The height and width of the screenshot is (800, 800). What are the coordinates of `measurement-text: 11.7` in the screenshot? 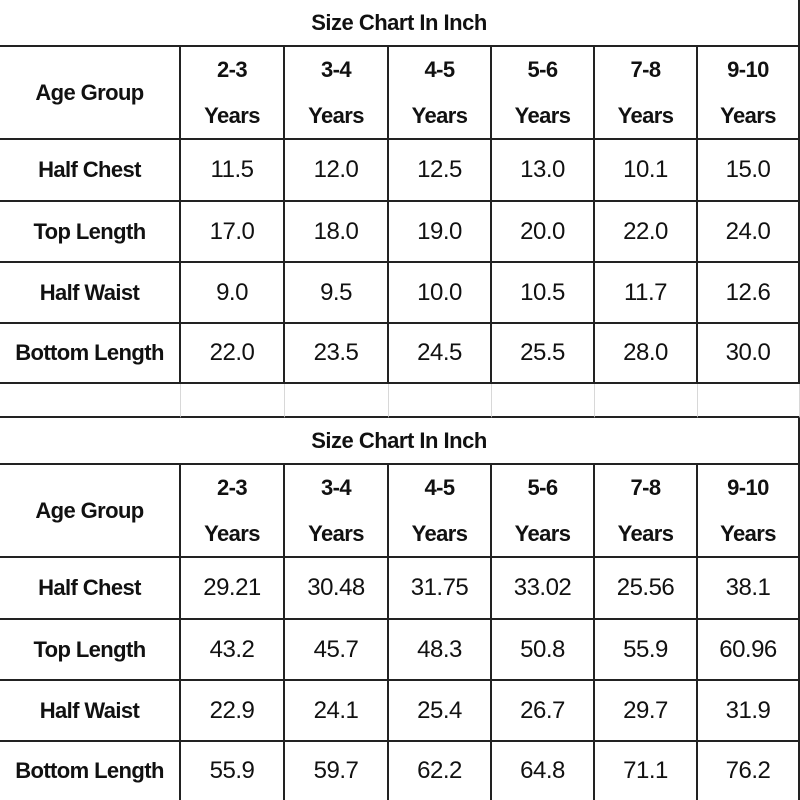 It's located at (645, 292).